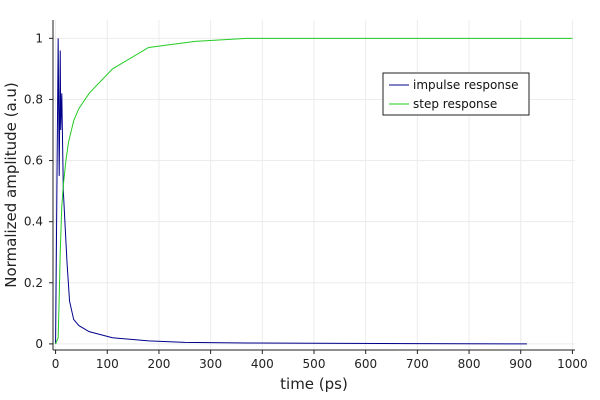  What do you see at coordinates (56, 364) in the screenshot?
I see `x-tick-label: 0` at bounding box center [56, 364].